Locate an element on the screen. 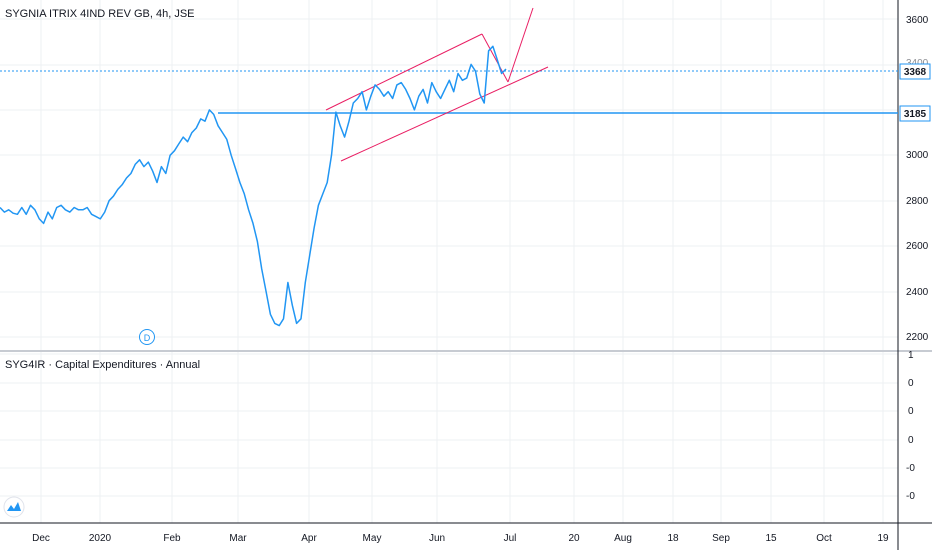 The image size is (932, 550). time-tick-label: Feb is located at coordinates (172, 538).